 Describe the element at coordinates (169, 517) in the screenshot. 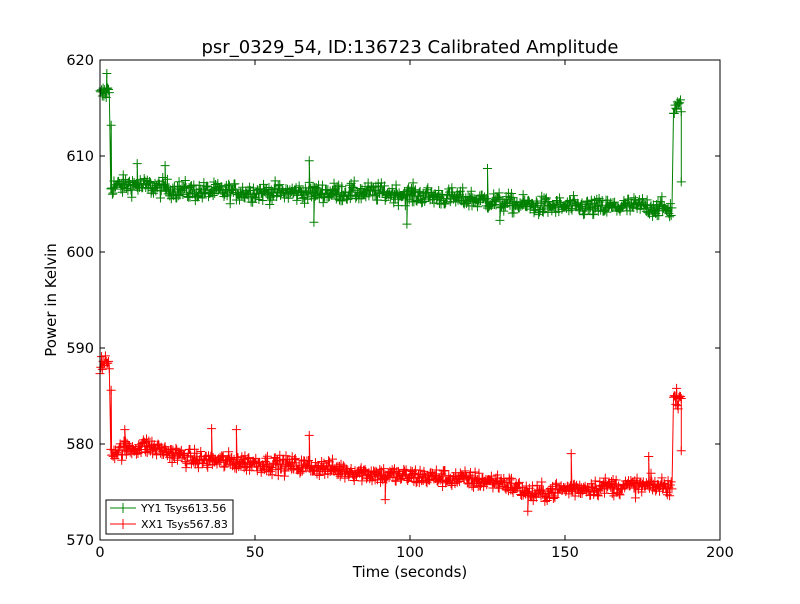

I see `legend-box` at that location.